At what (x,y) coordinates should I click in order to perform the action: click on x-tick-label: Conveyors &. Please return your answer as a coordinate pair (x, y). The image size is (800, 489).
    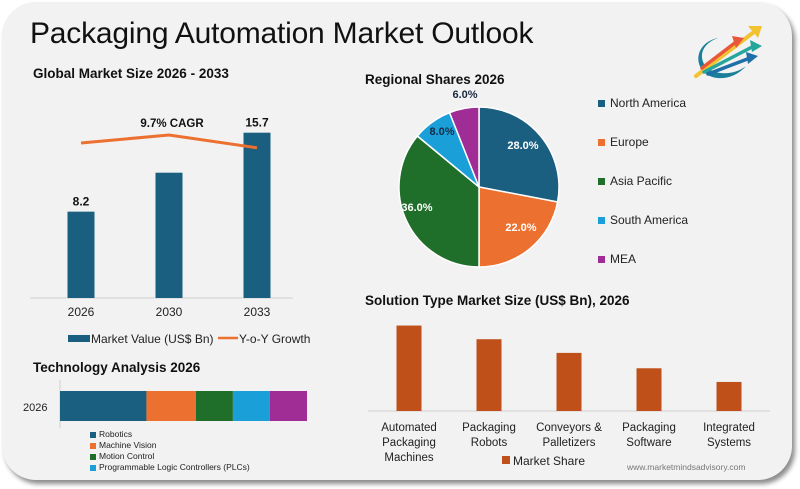
    Looking at the image, I should click on (569, 428).